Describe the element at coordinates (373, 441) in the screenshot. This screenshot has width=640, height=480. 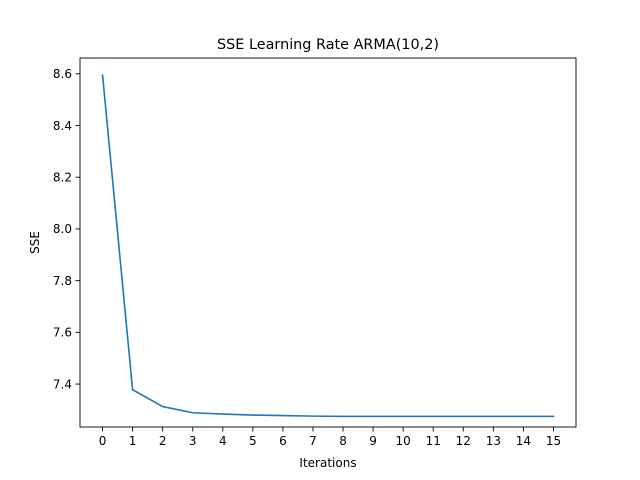
I see `x-tick-label: 9` at that location.